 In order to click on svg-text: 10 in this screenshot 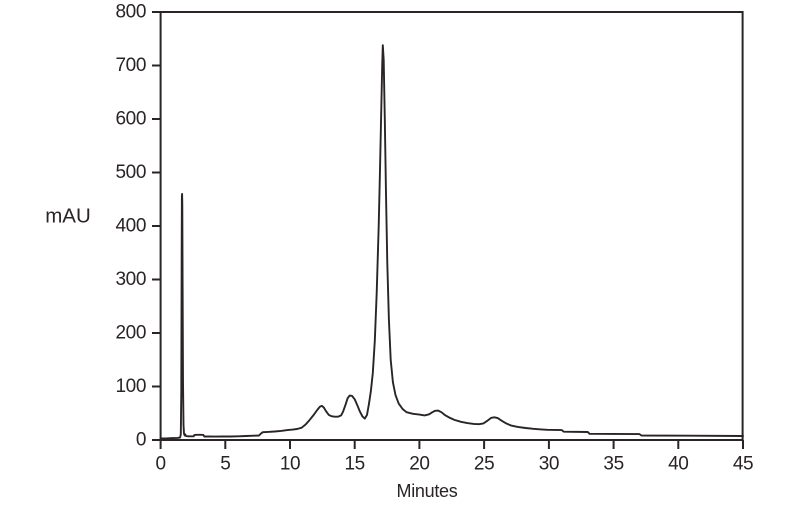, I will do `click(290, 464)`.